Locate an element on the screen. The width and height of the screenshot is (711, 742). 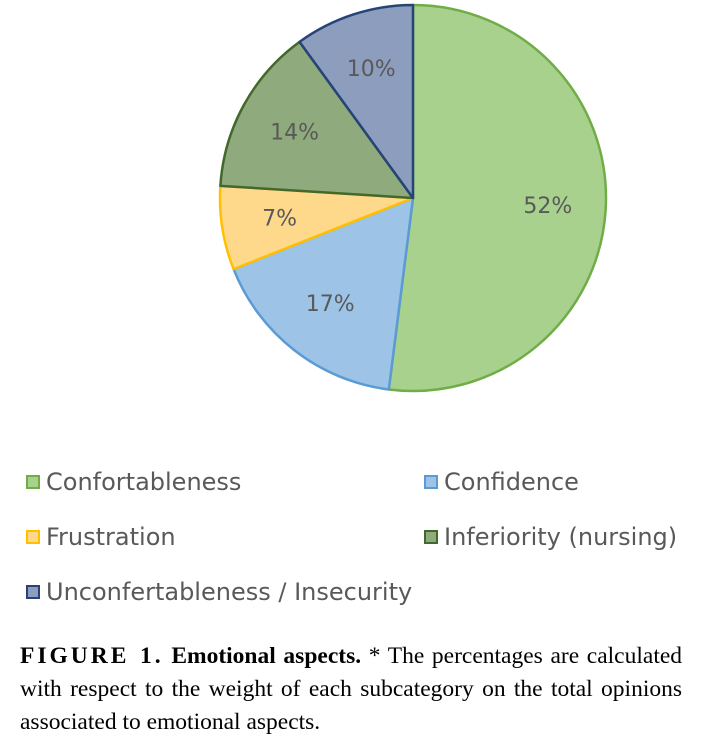
data-label-confortableness: 52% is located at coordinates (547, 206).